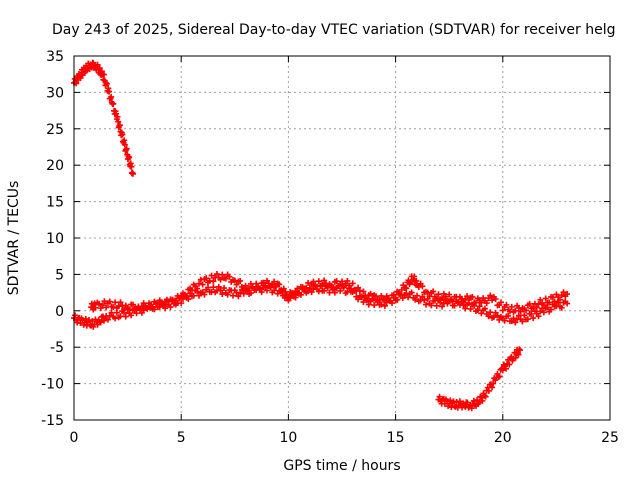  I want to click on x-tick-label: 10, so click(288, 438).